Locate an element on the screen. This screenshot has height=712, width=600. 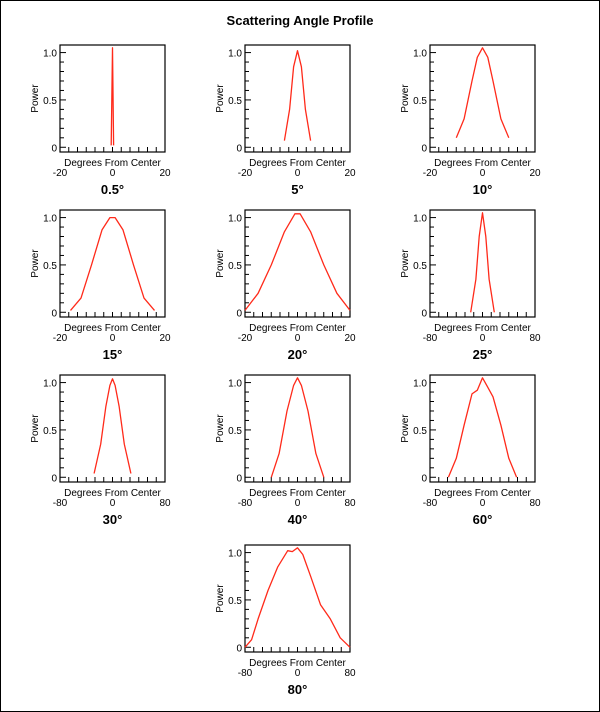
panel-label: 15° is located at coordinates (113, 354).